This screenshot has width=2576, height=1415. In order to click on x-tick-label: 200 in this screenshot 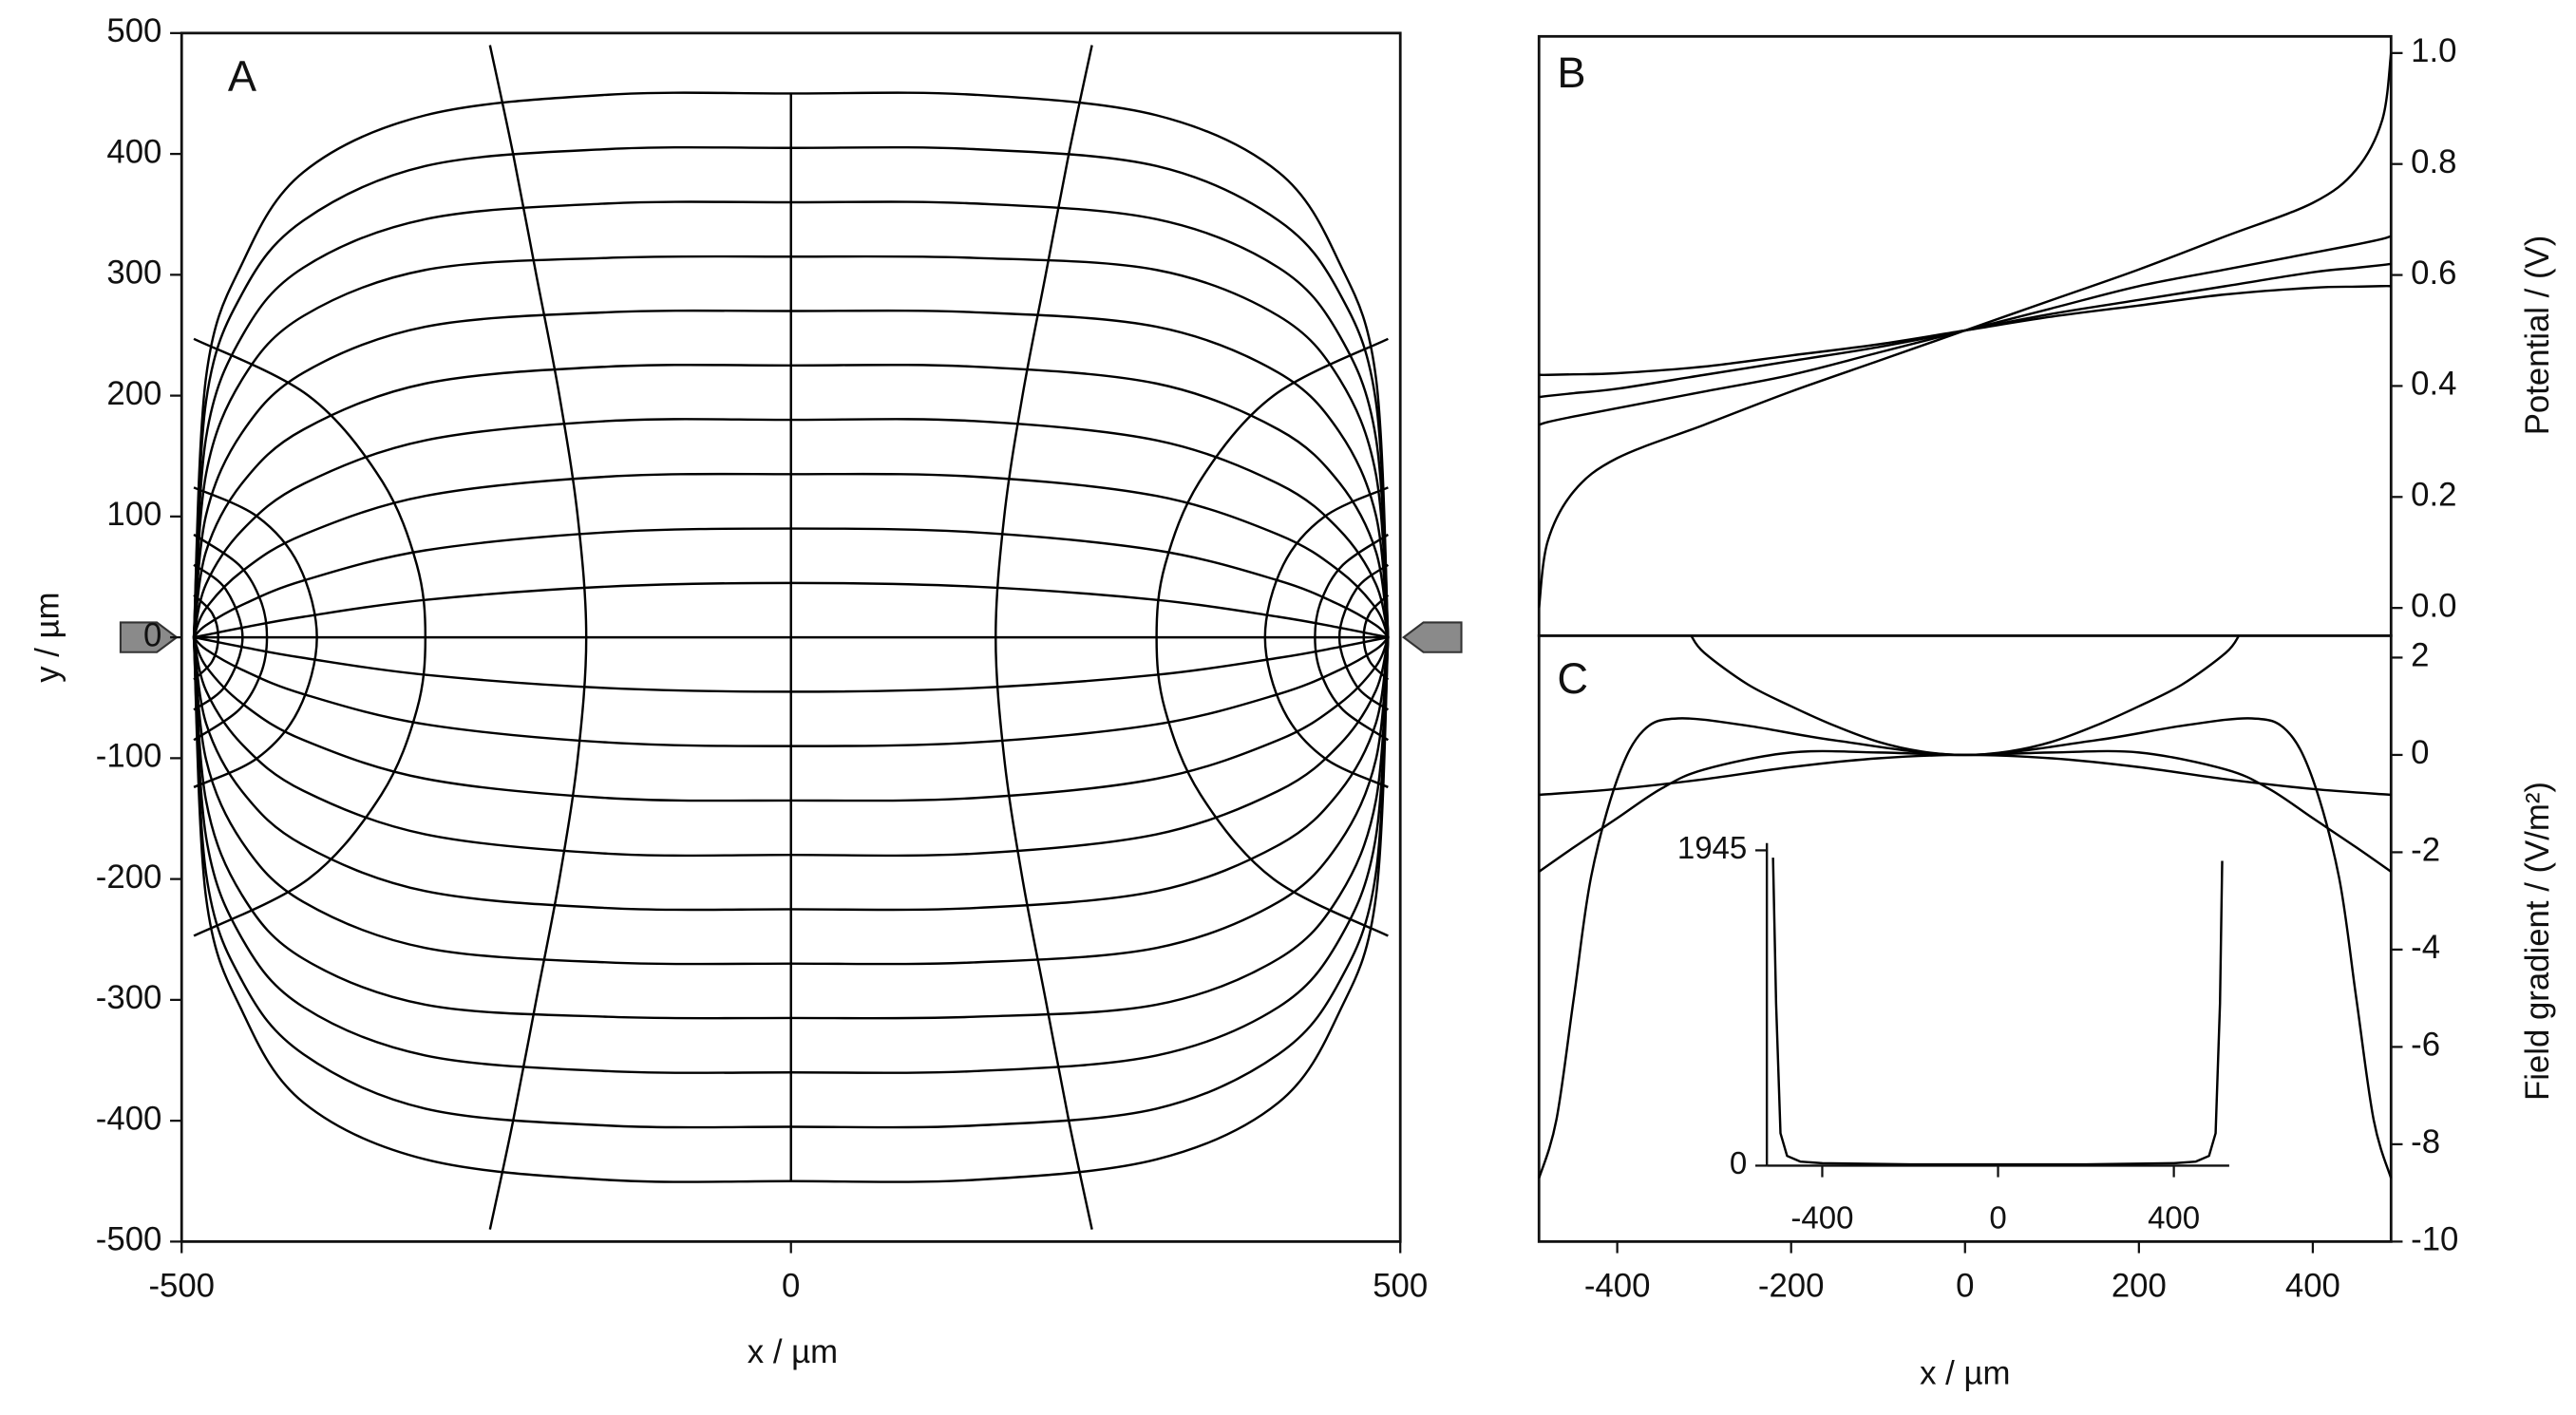, I will do `click(2139, 1286)`.